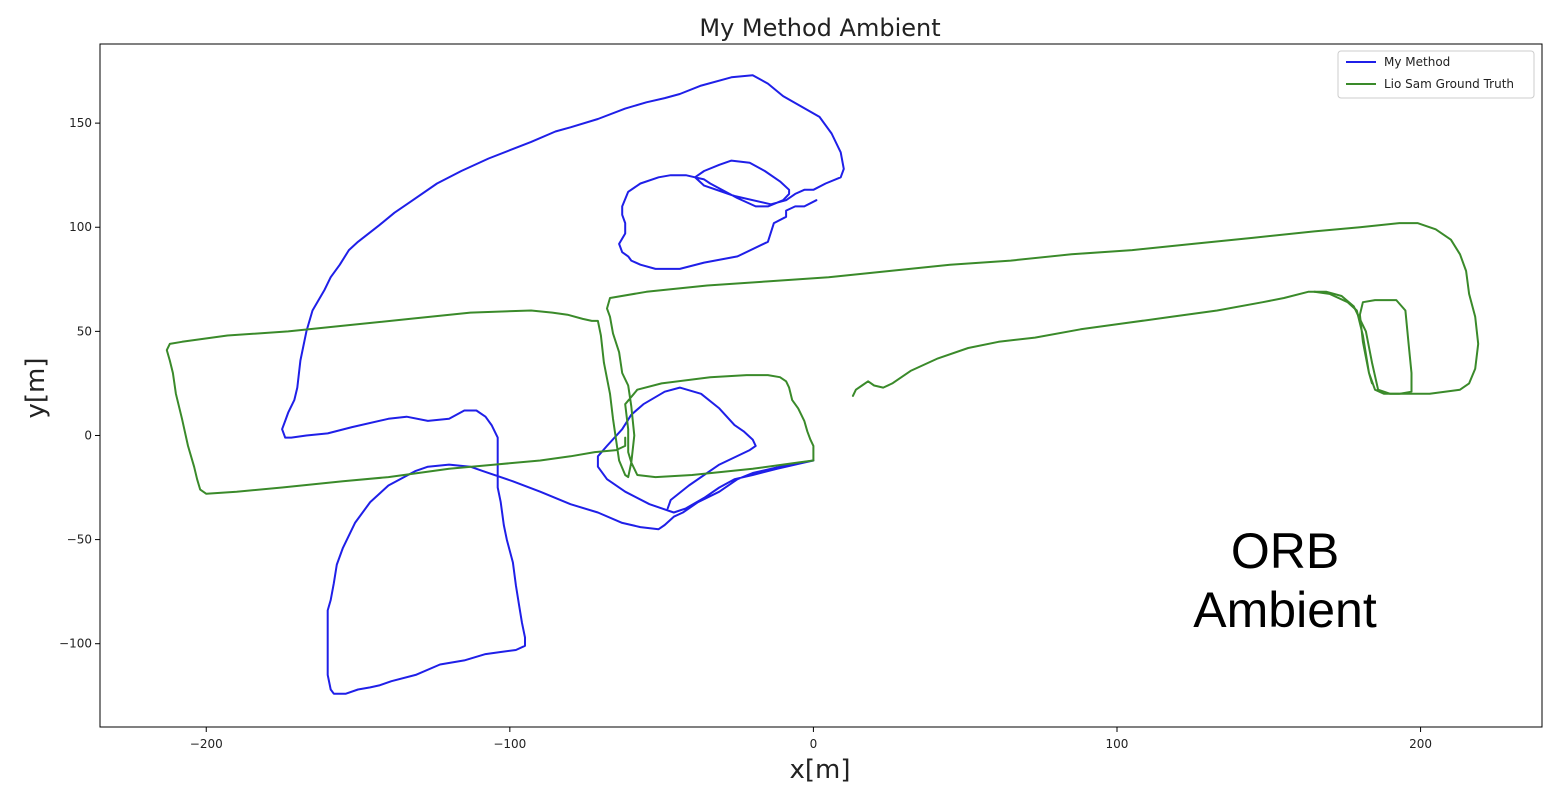 The width and height of the screenshot is (1562, 796). Describe the element at coordinates (819, 28) in the screenshot. I see `chart-title: My Method Ambient` at that location.